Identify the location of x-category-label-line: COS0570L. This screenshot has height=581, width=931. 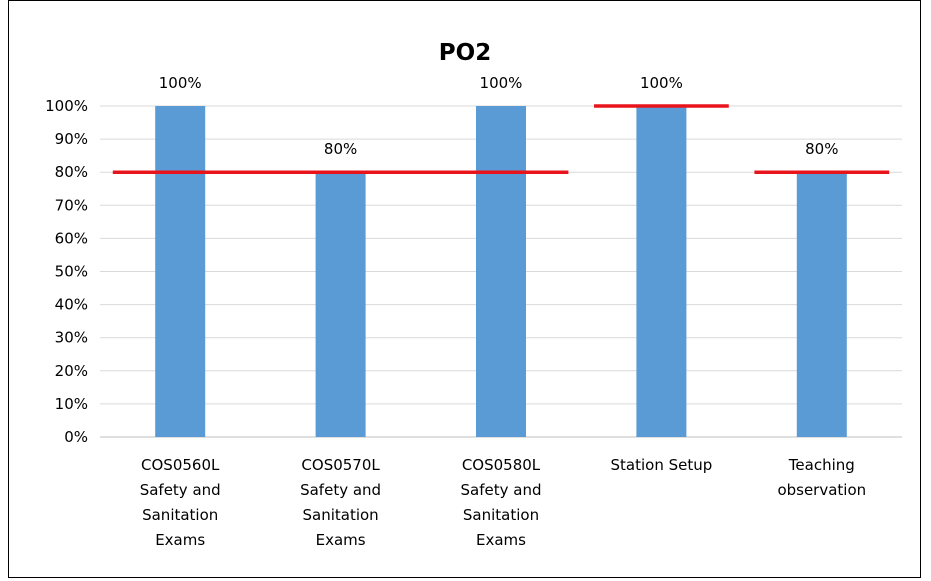
(340, 465).